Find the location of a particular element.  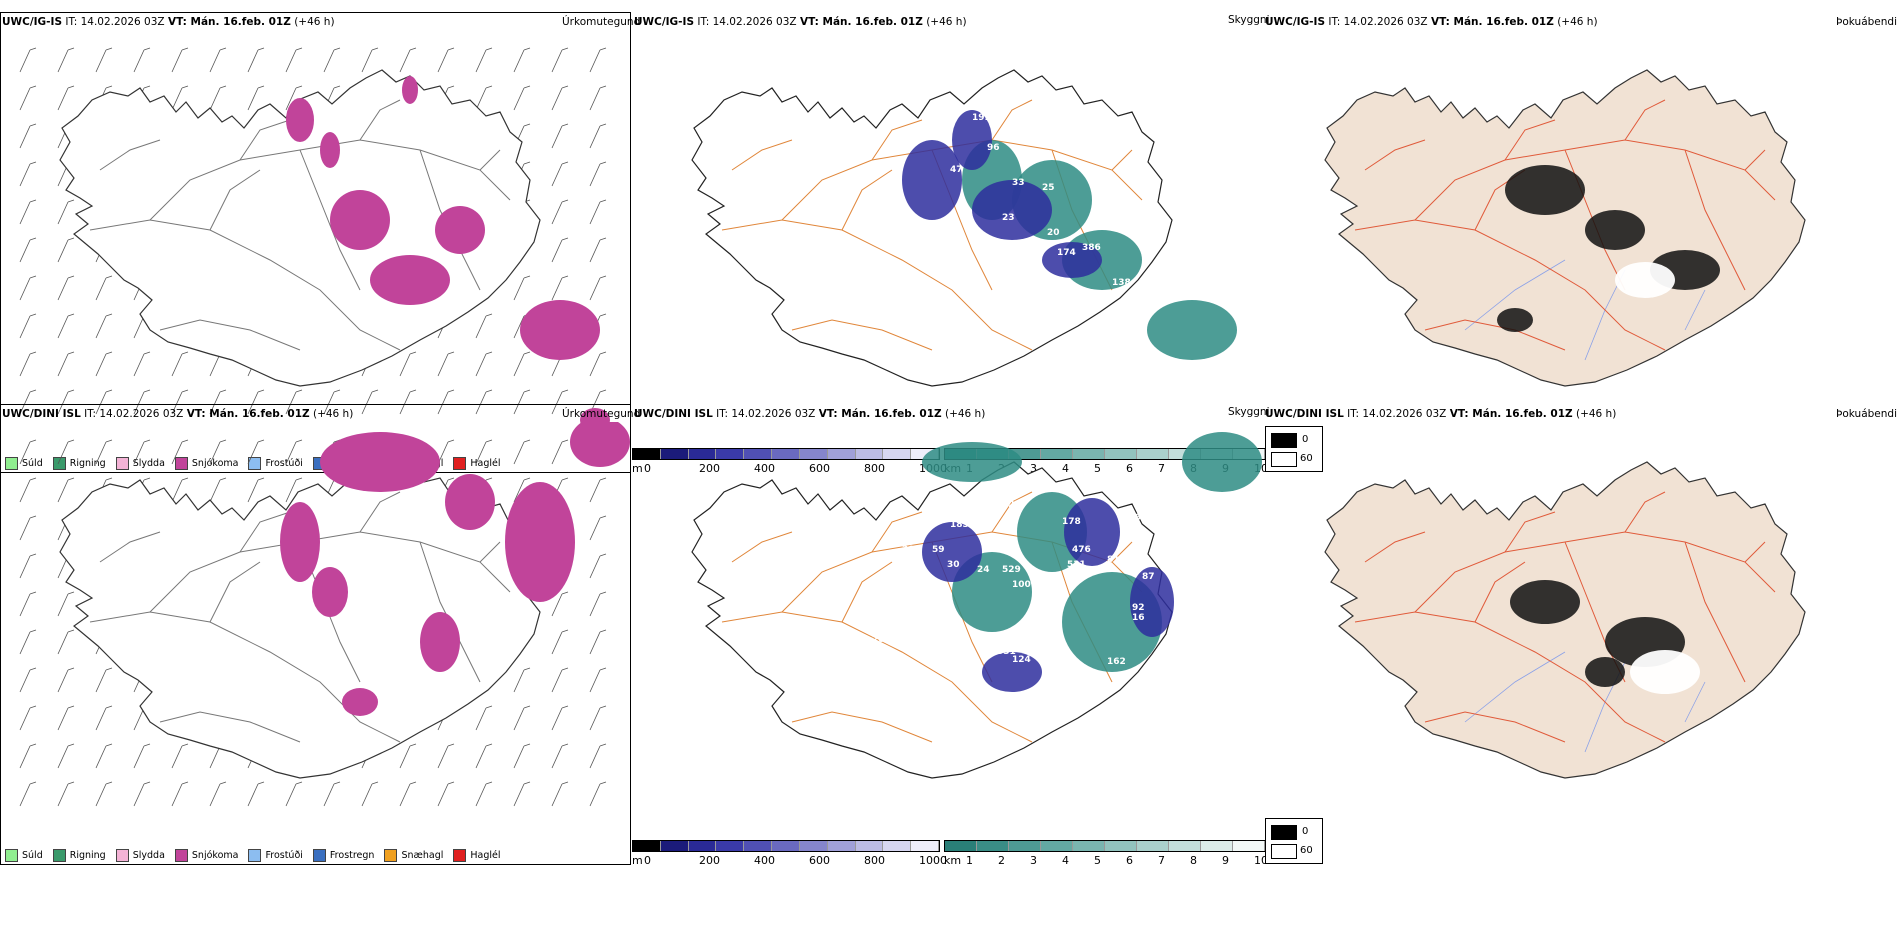

cloud-base-value: 529 is located at coordinates (1011, 570).